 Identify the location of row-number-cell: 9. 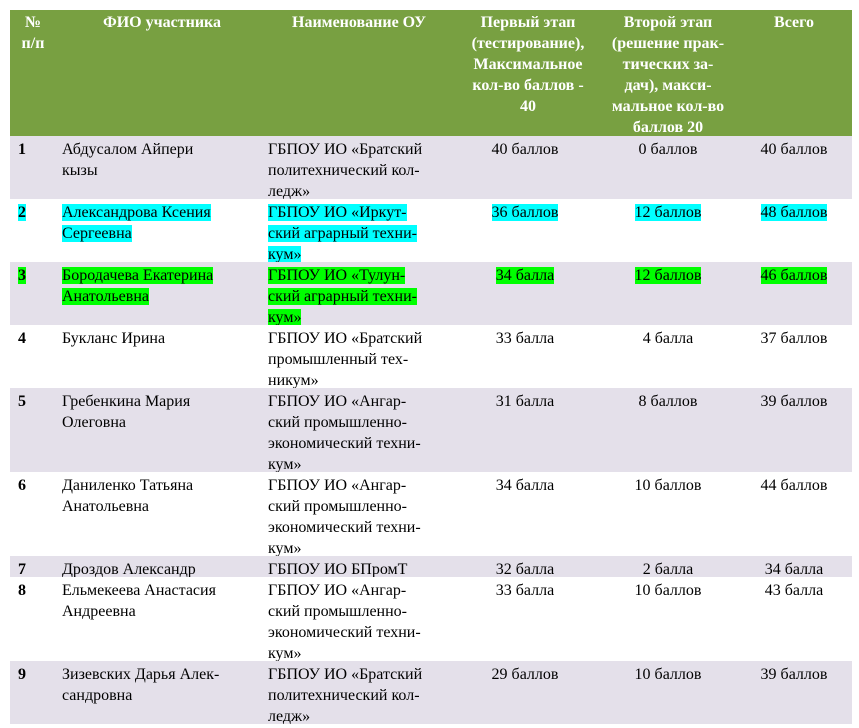
(33, 692).